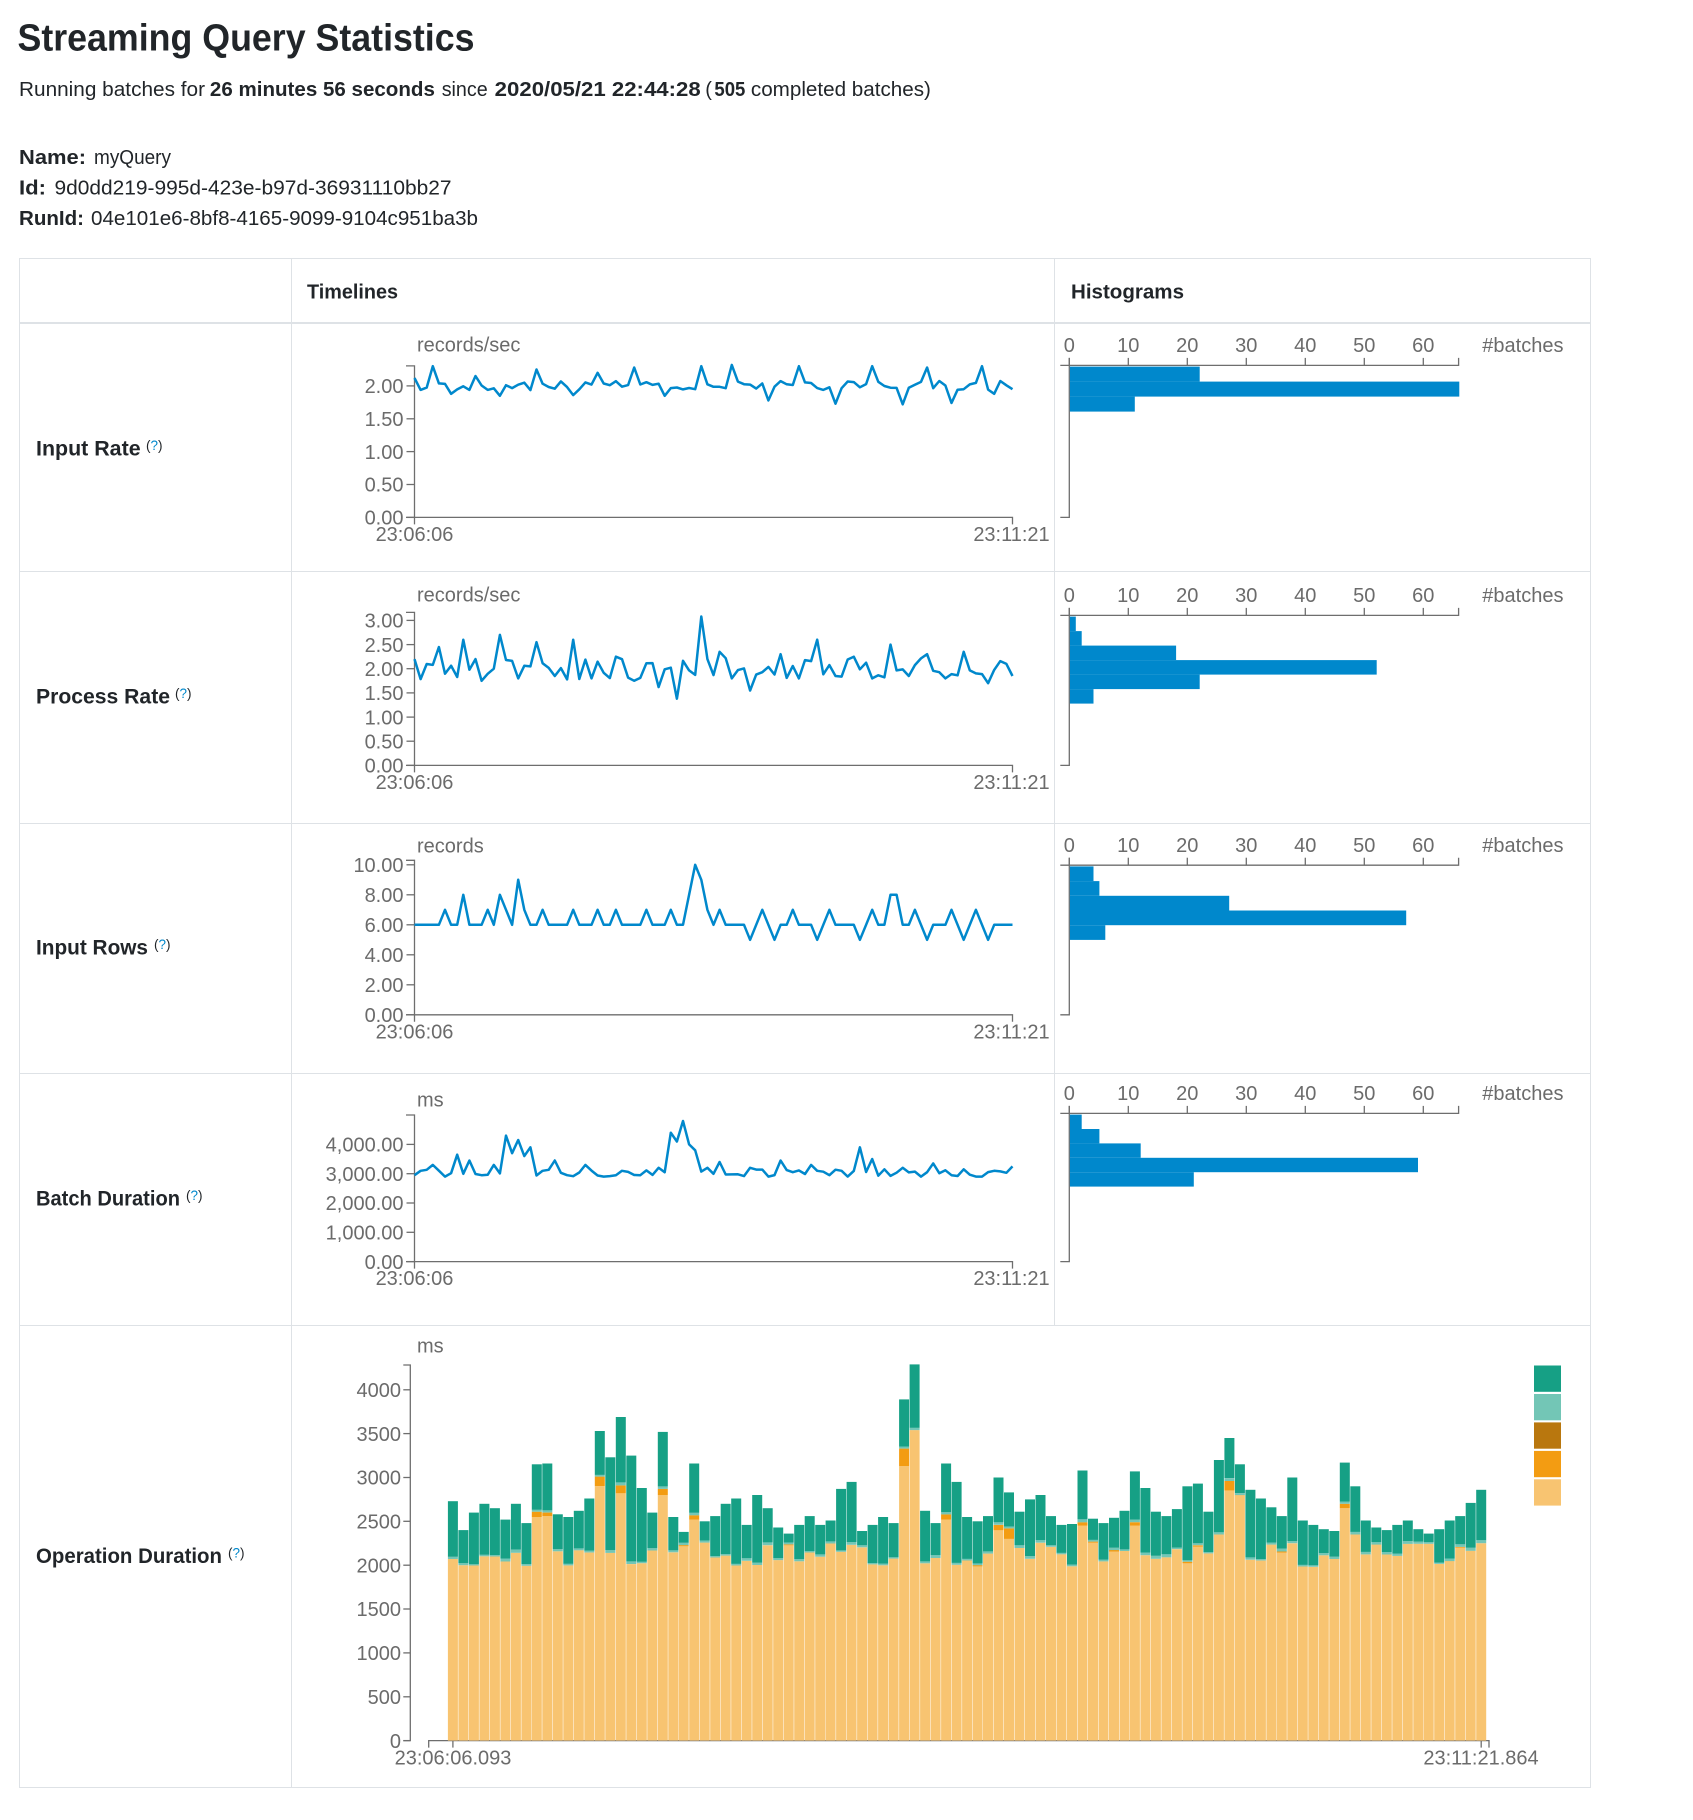 The height and width of the screenshot is (1820, 1693). What do you see at coordinates (365, 1146) in the screenshot?
I see `svg-text: 4,000.00` at bounding box center [365, 1146].